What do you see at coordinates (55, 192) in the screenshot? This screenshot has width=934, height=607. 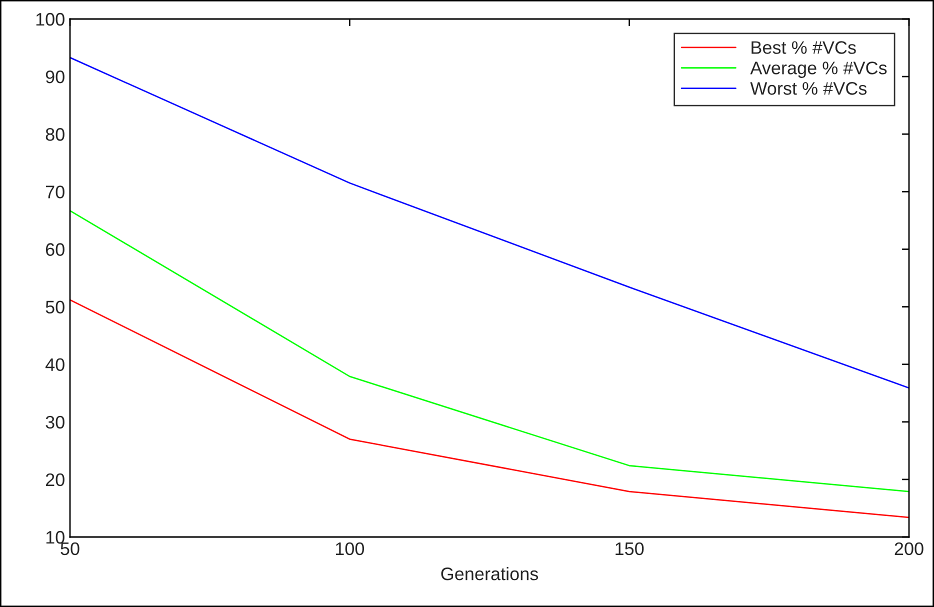 I see `y-tick-label: 70` at bounding box center [55, 192].